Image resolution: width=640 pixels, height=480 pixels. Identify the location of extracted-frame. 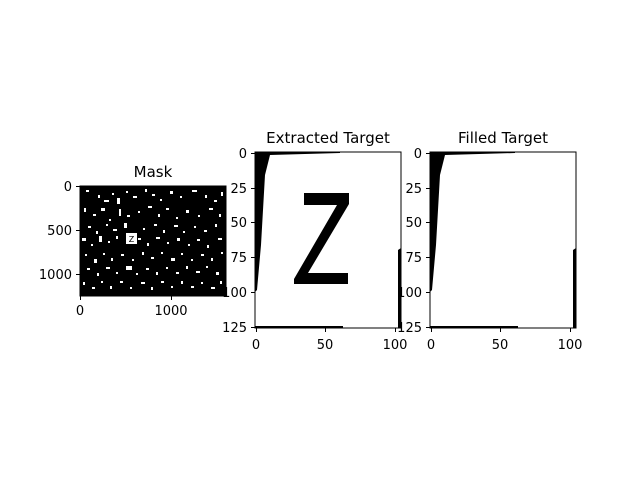
(328, 240).